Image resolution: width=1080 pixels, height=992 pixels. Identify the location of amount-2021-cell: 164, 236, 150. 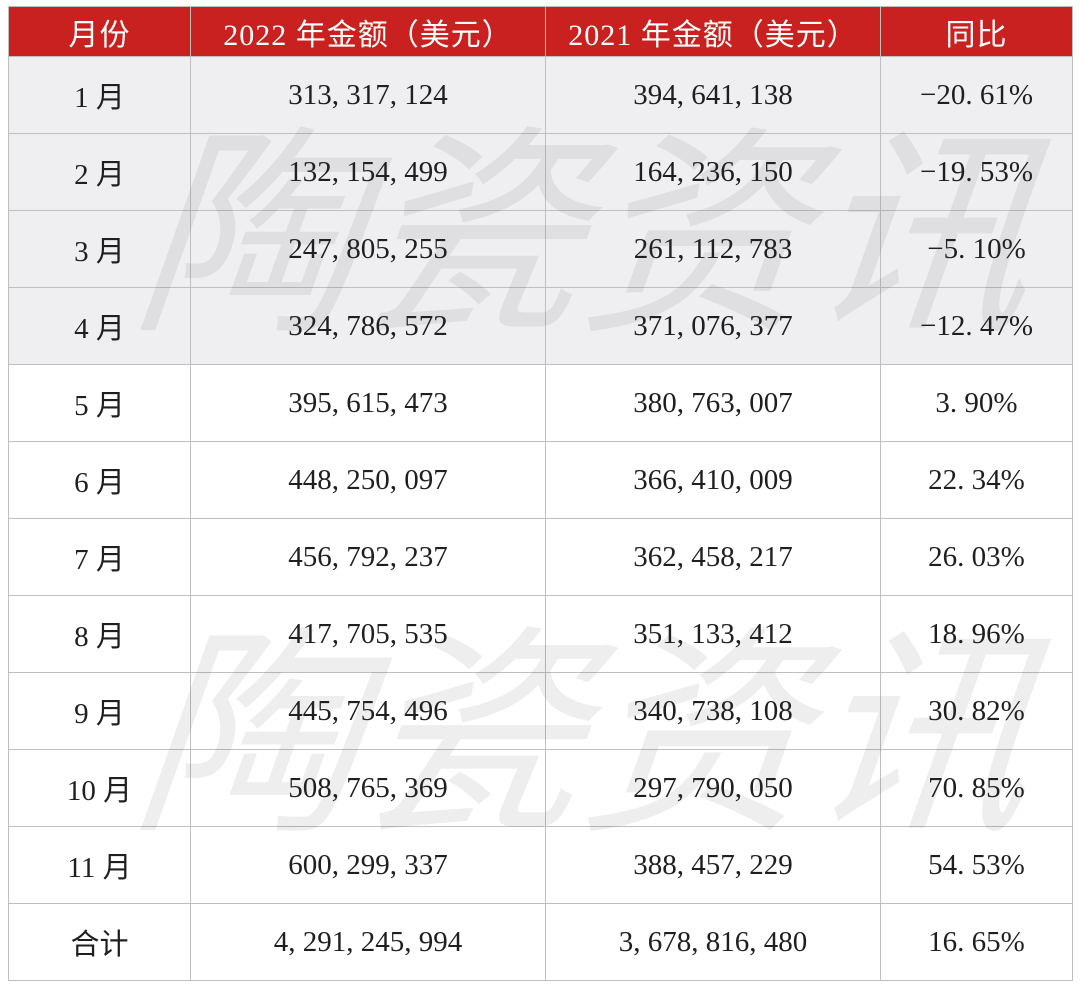
(713, 172).